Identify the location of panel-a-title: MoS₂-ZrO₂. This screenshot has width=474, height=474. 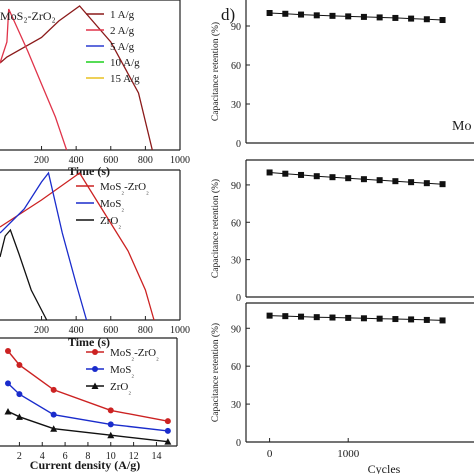
(28, 16).